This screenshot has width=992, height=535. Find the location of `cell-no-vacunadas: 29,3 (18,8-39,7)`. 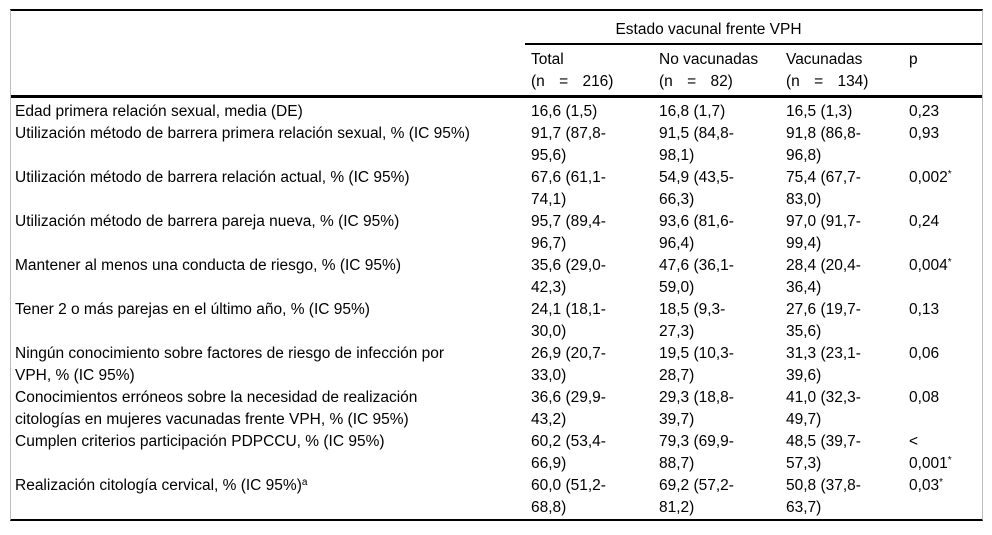

cell-no-vacunadas: 29,3 (18,8-39,7) is located at coordinates (696, 408).